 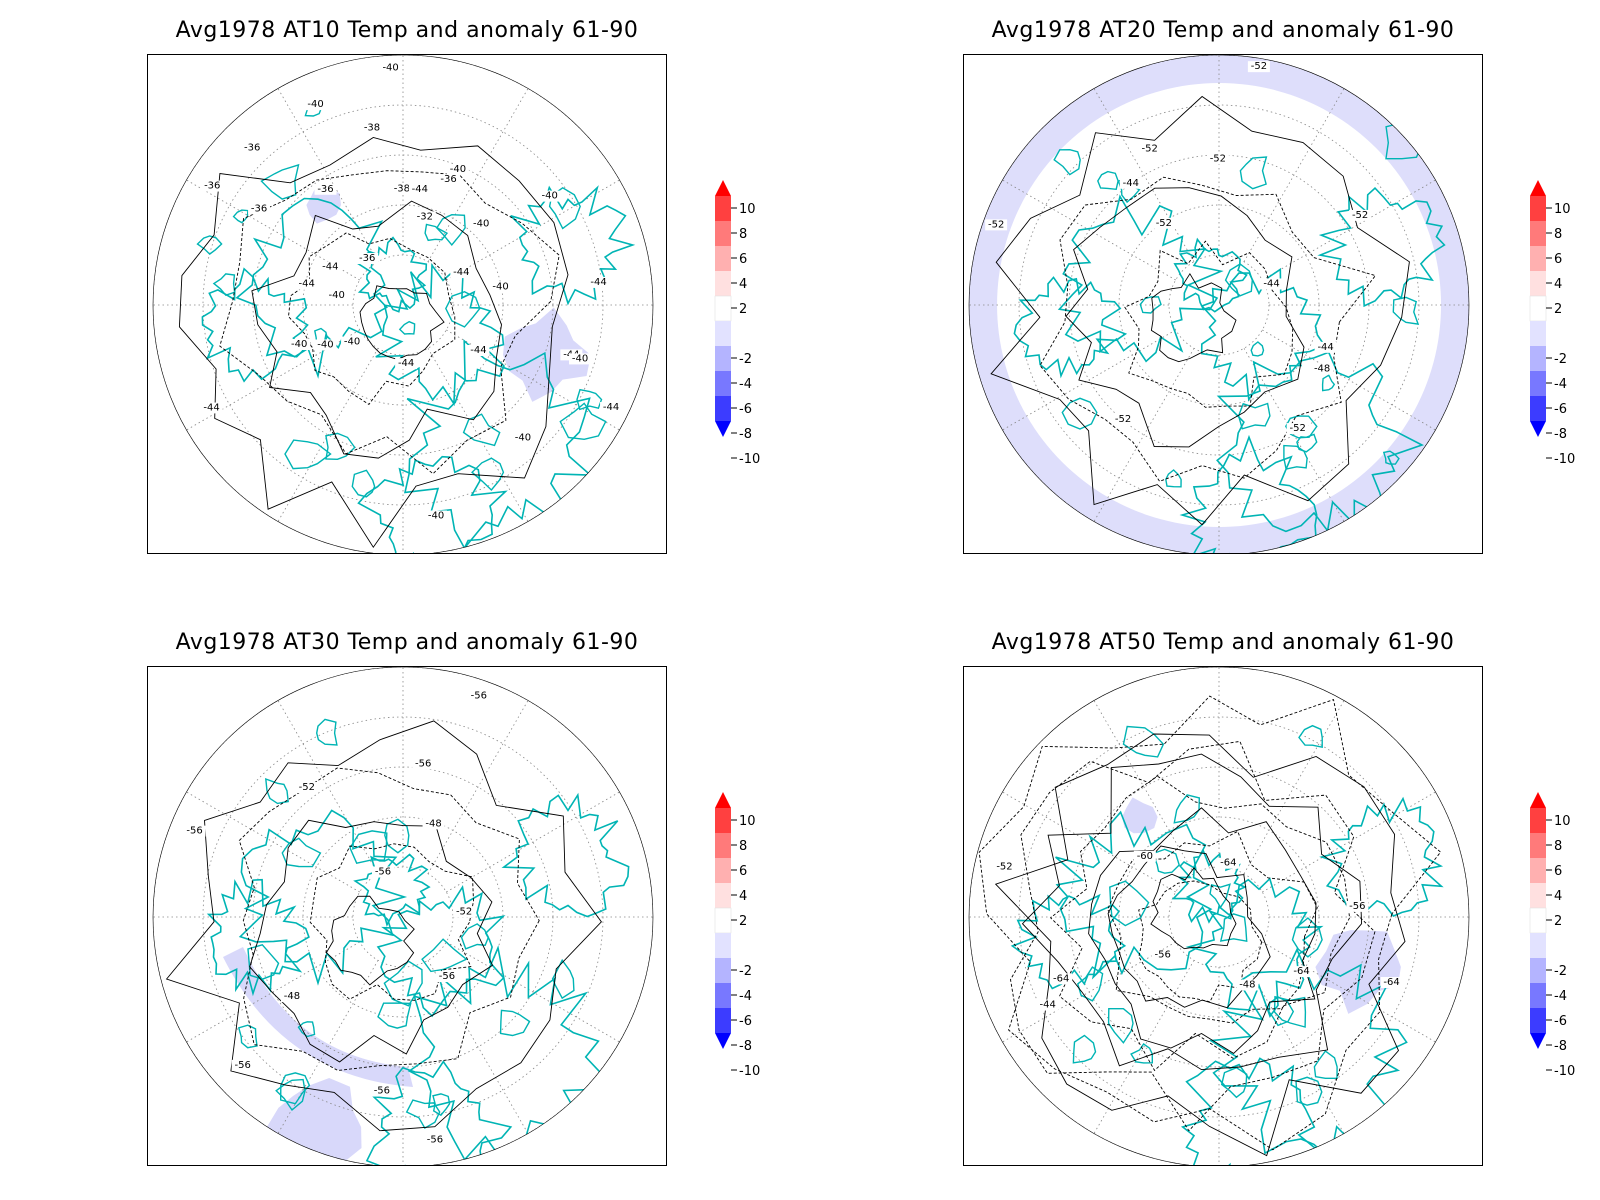 What do you see at coordinates (1558, 284) in the screenshot?
I see `colorbar-label: 4` at bounding box center [1558, 284].